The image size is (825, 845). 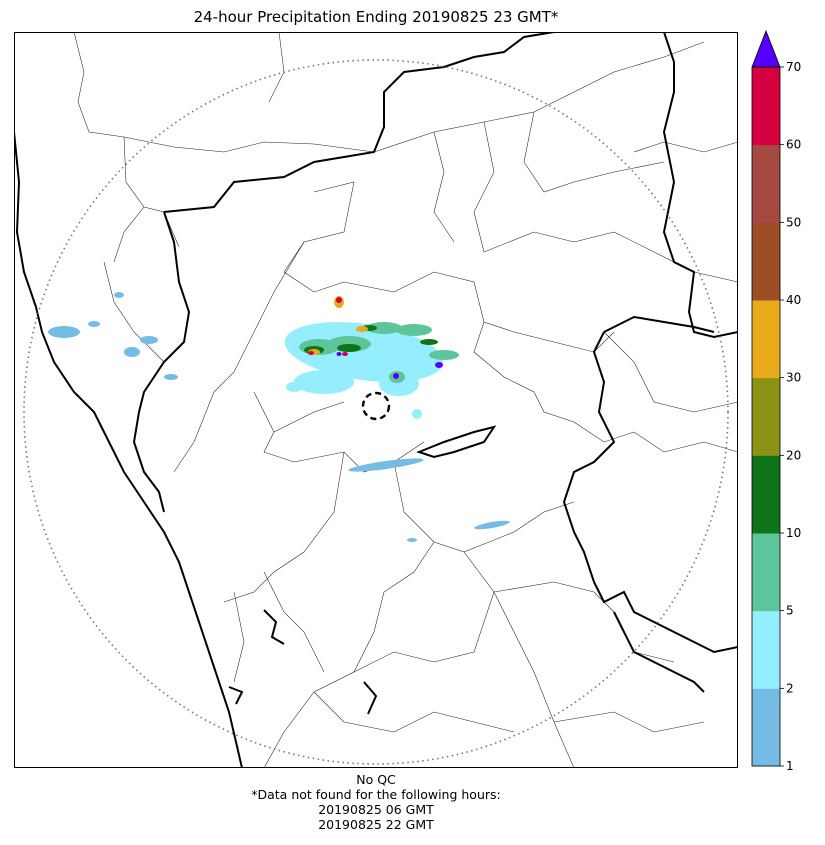 What do you see at coordinates (793, 533) in the screenshot?
I see `colorbar-tick-label: 10` at bounding box center [793, 533].